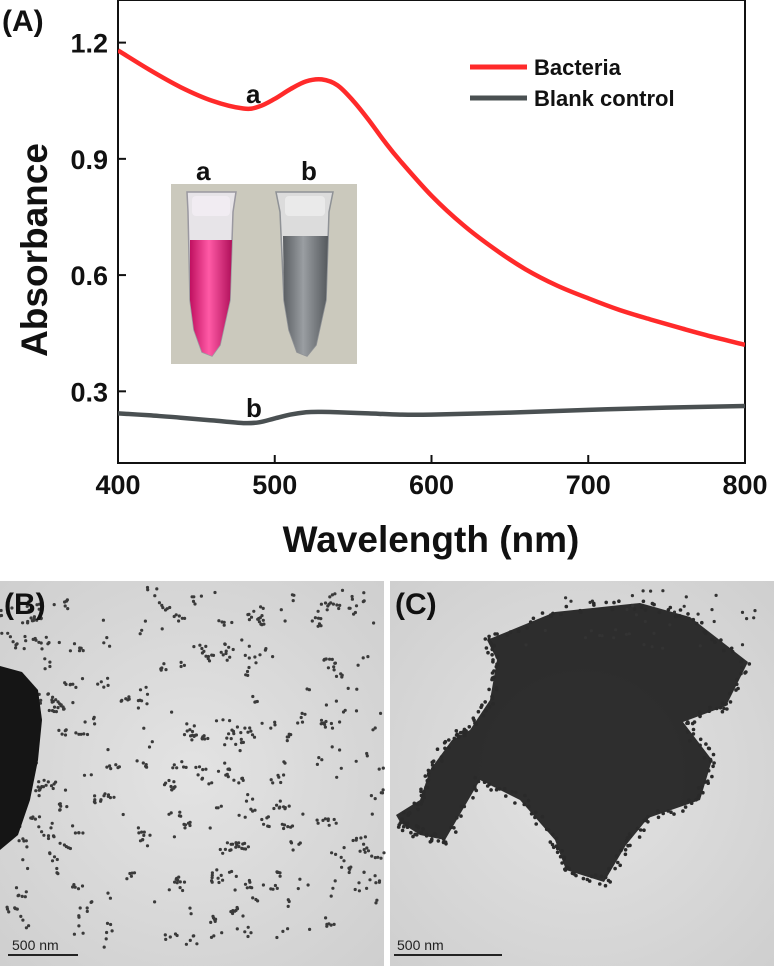  What do you see at coordinates (572, 742) in the screenshot?
I see `panel-c-aggregate` at bounding box center [572, 742].